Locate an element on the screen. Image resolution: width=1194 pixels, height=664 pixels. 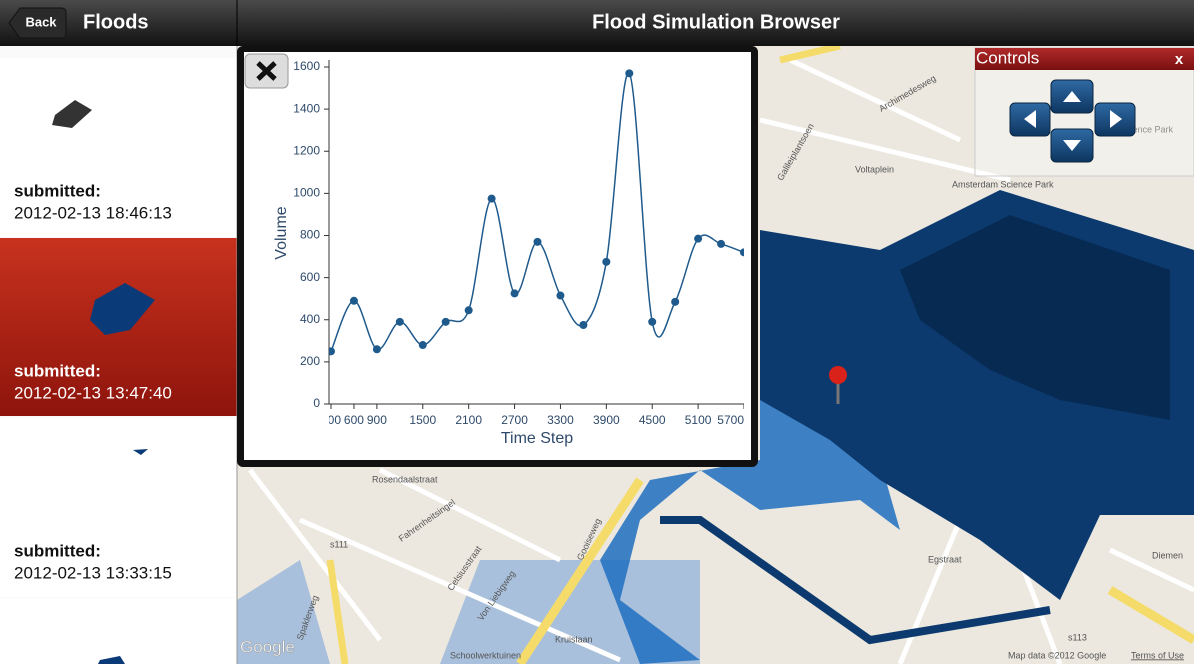
flood-shallow is located at coordinates (750, 529).